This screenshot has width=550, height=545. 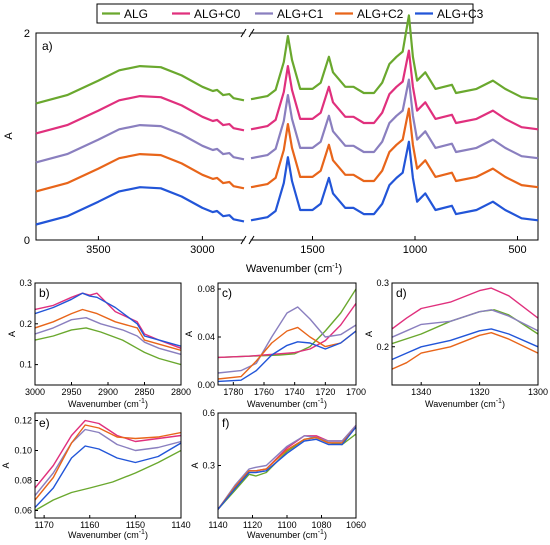 What do you see at coordinates (71, 392) in the screenshot?
I see `x-tick-label-b-1: 2950` at bounding box center [71, 392].